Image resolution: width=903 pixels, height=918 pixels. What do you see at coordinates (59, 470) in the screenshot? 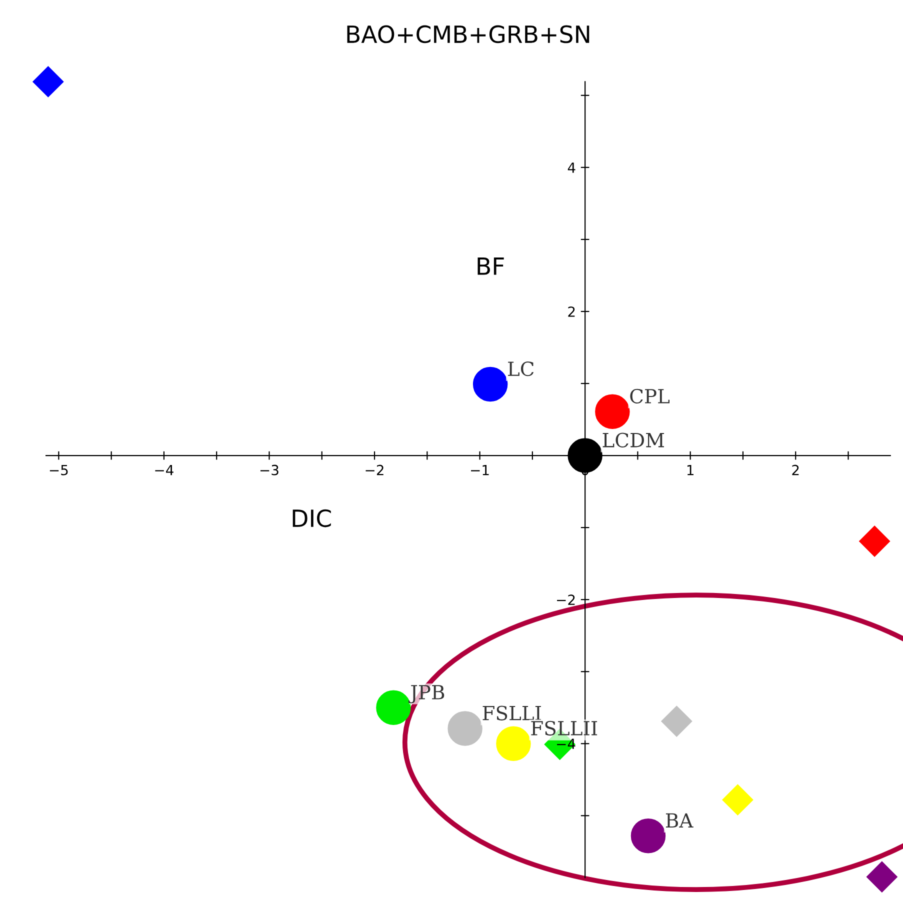
I see `x-tick-label: −5` at bounding box center [59, 470].